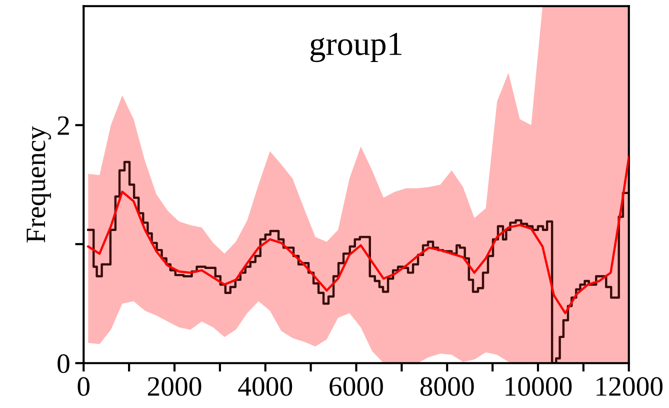  Describe the element at coordinates (84, 386) in the screenshot. I see `x-tick-label: 0` at that location.